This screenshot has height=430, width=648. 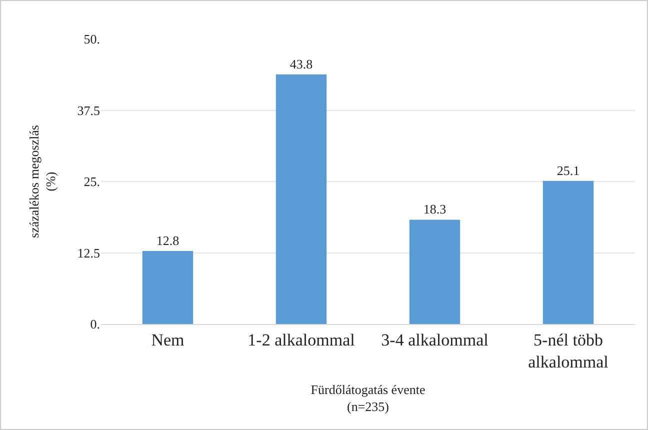 I want to click on y-tick-label: 50., so click(x=92, y=39).